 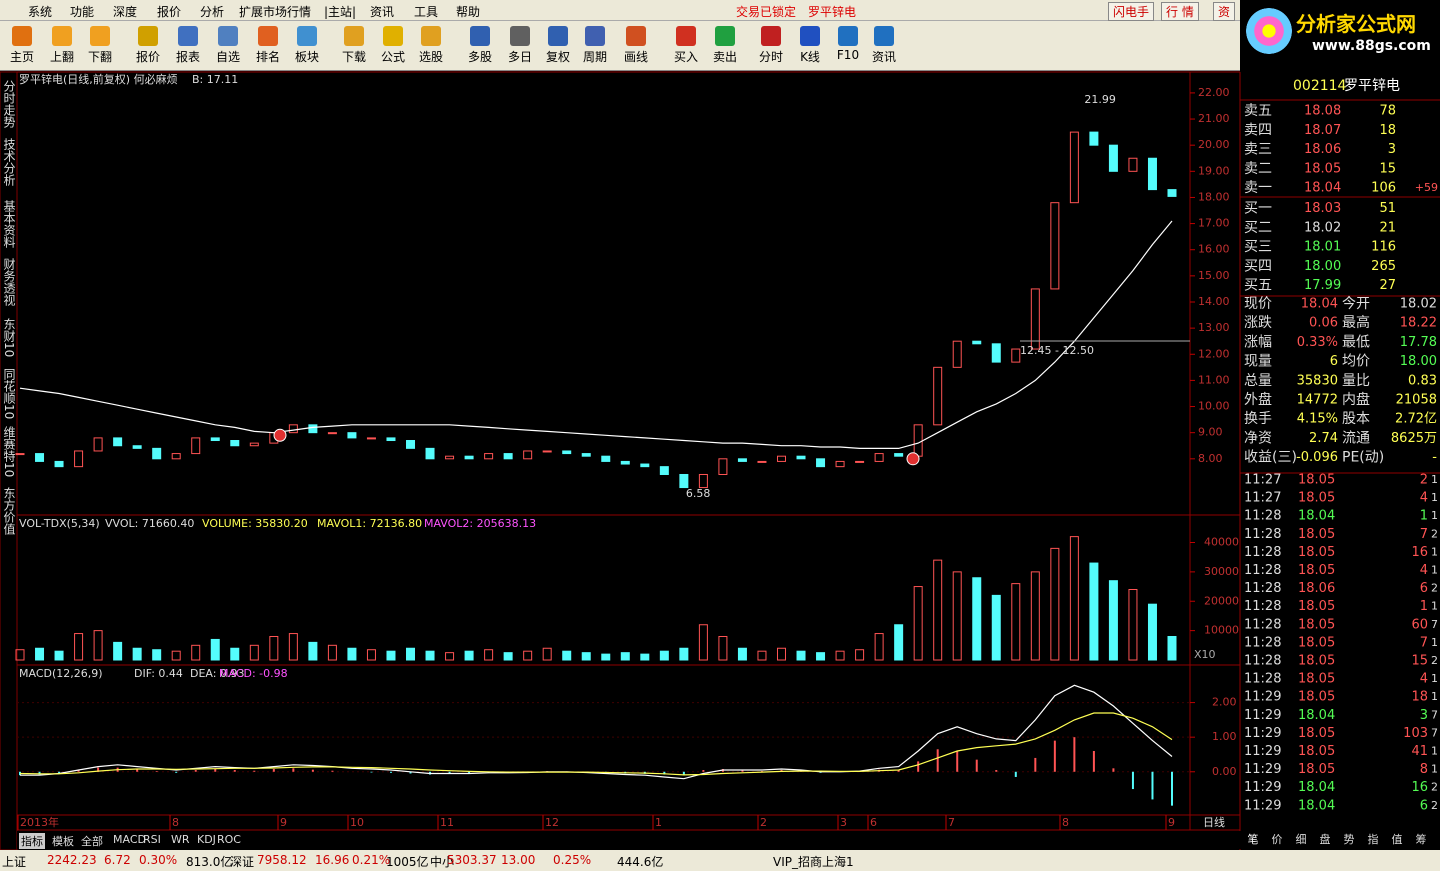 I want to click on y-tick-label: 10.00, so click(x=1214, y=406).